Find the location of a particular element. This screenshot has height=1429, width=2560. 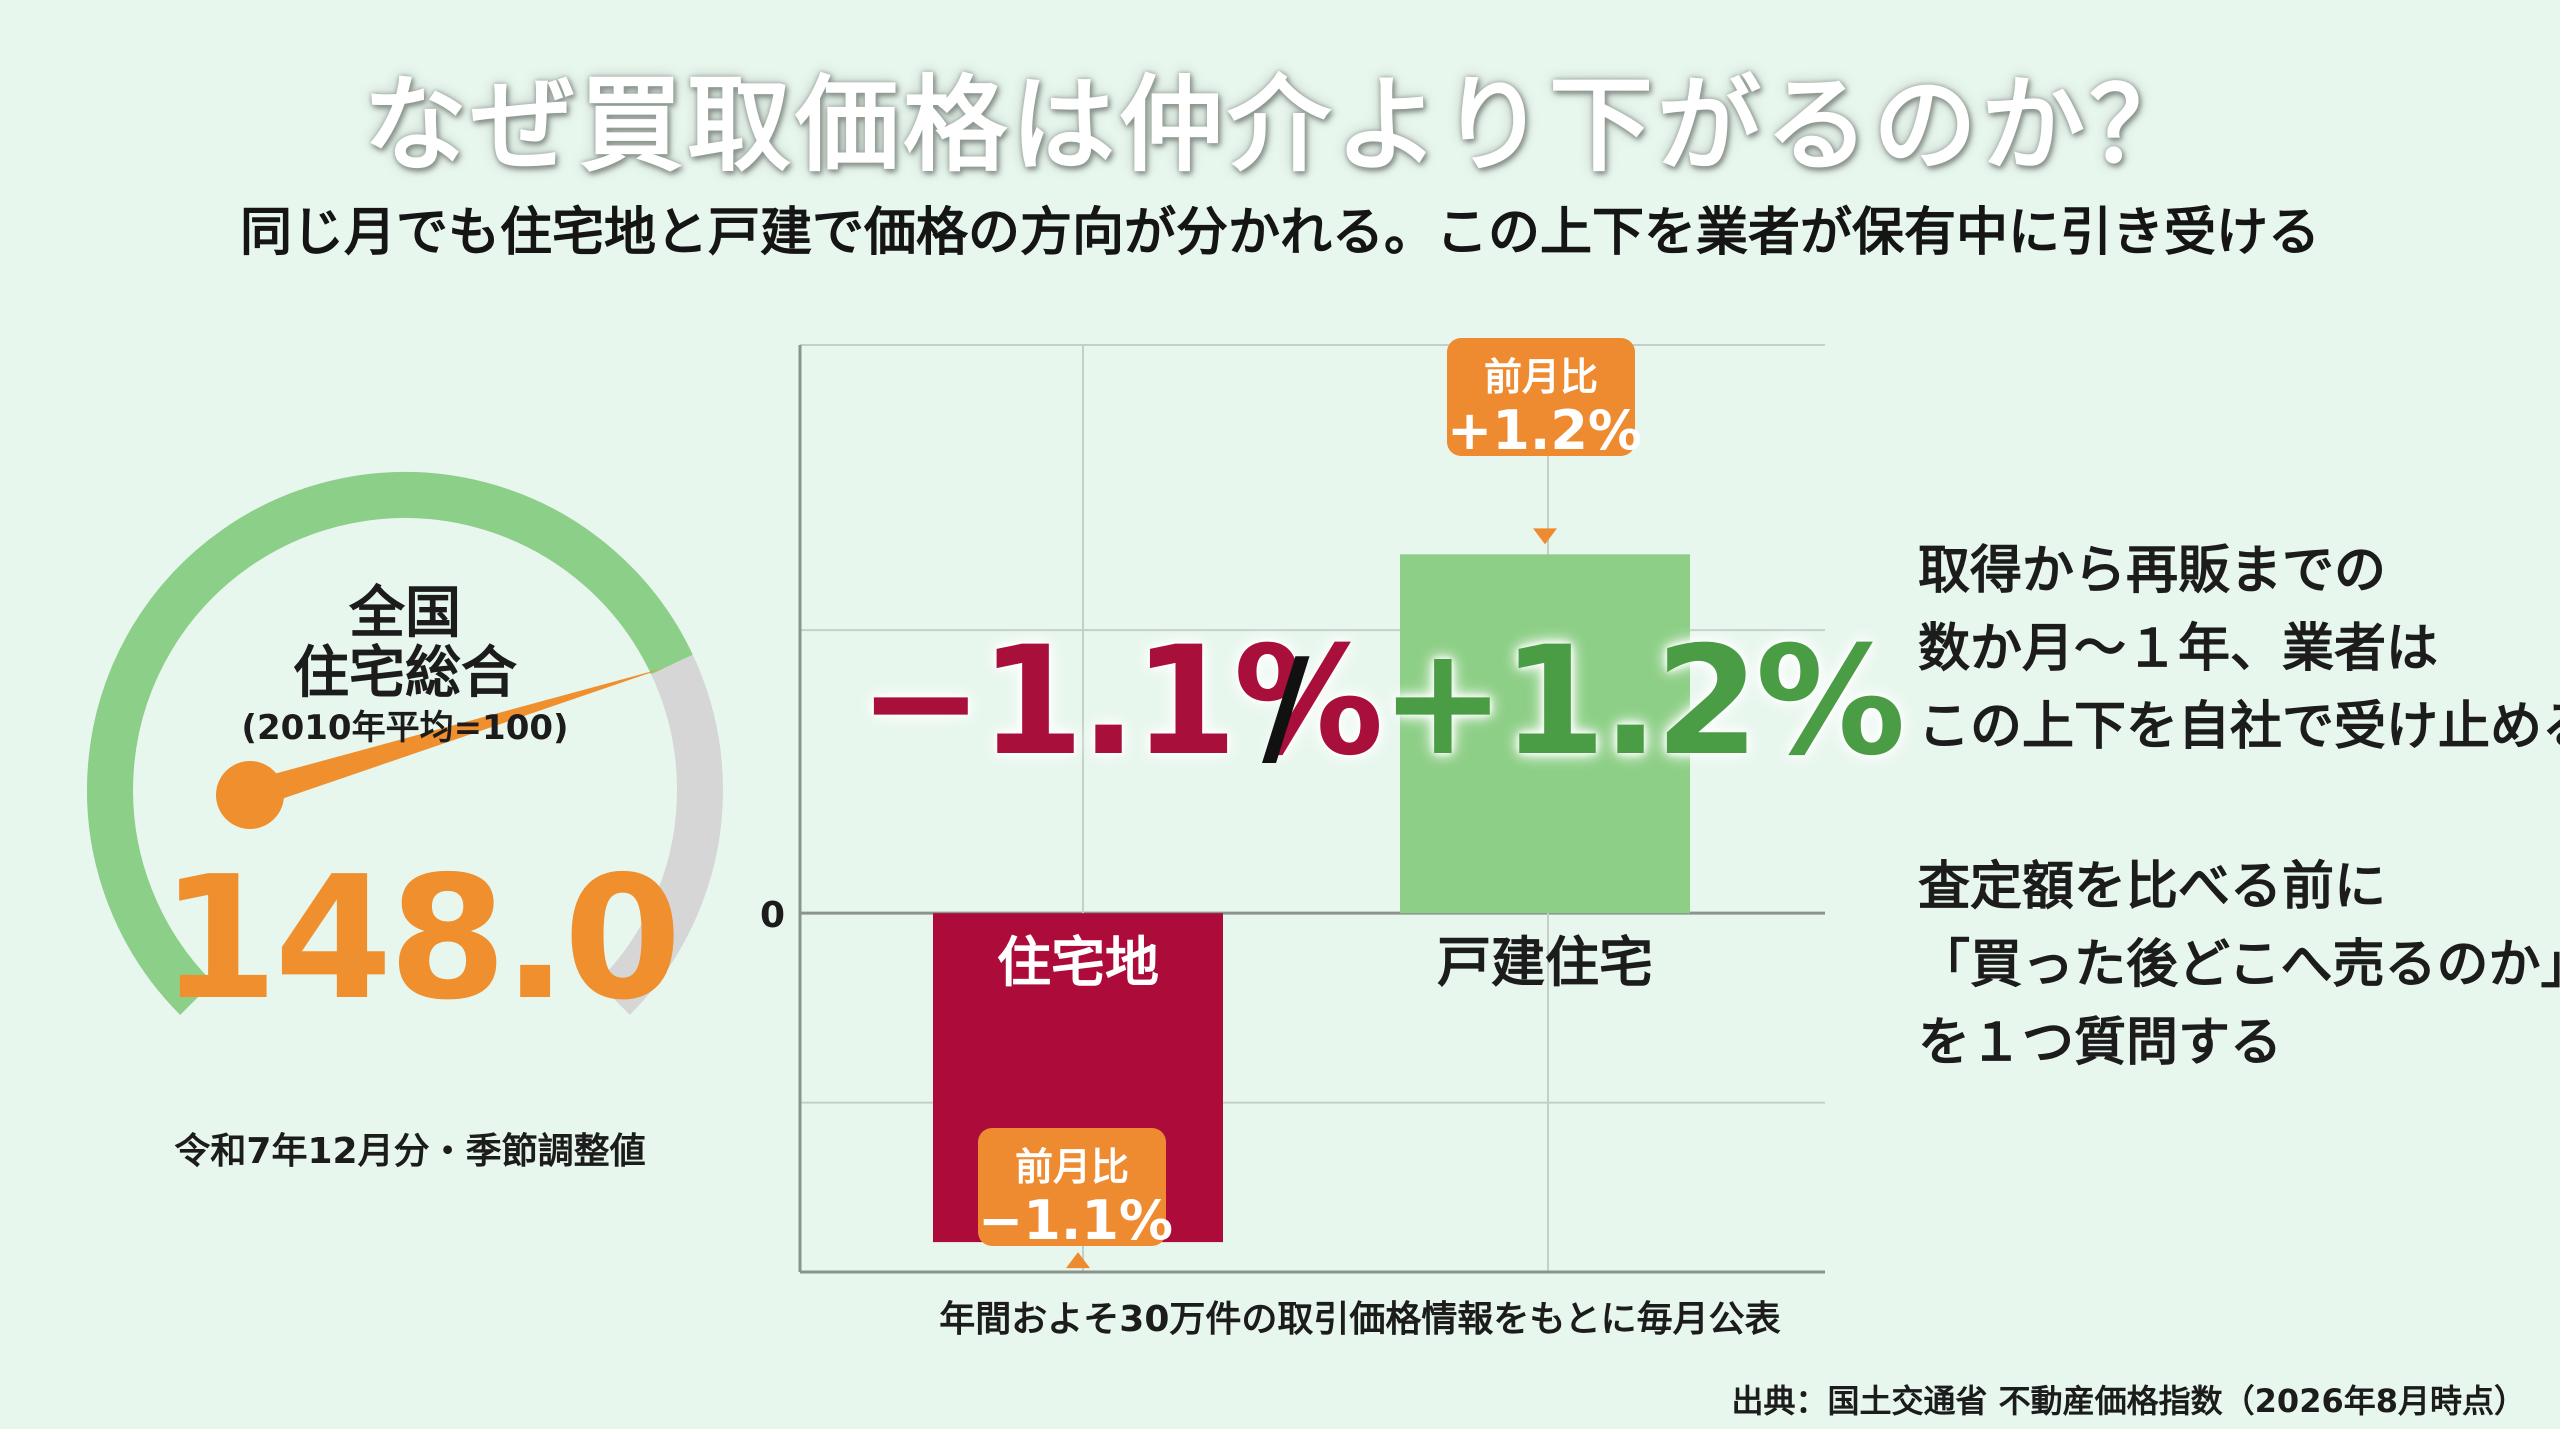

gauge-base-note: (2010年平均=100) is located at coordinates (405, 728).